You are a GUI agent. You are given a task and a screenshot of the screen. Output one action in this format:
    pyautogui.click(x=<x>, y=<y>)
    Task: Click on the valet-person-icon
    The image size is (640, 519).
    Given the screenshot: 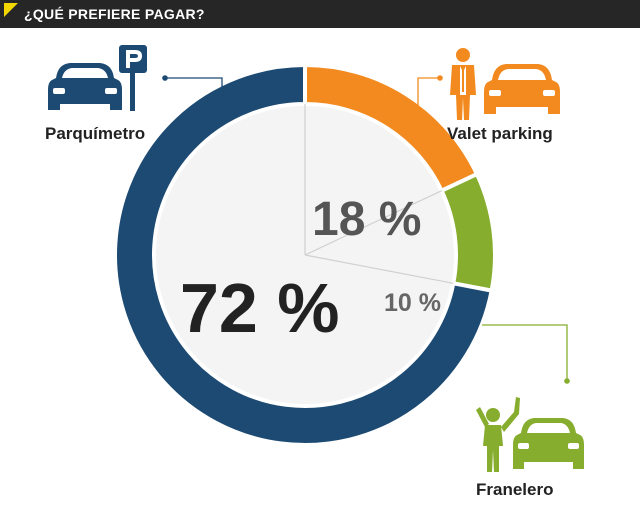 What is the action you would take?
    pyautogui.click(x=463, y=84)
    